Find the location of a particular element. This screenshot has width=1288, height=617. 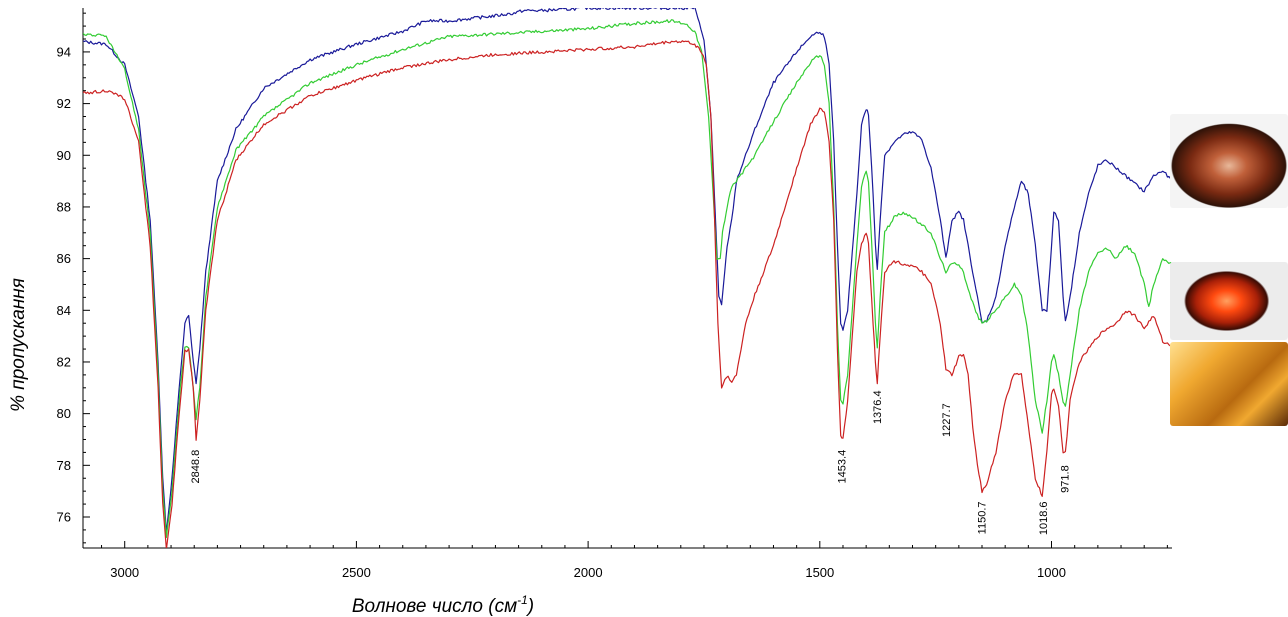

peak-label: 971.8 is located at coordinates (1066, 479).